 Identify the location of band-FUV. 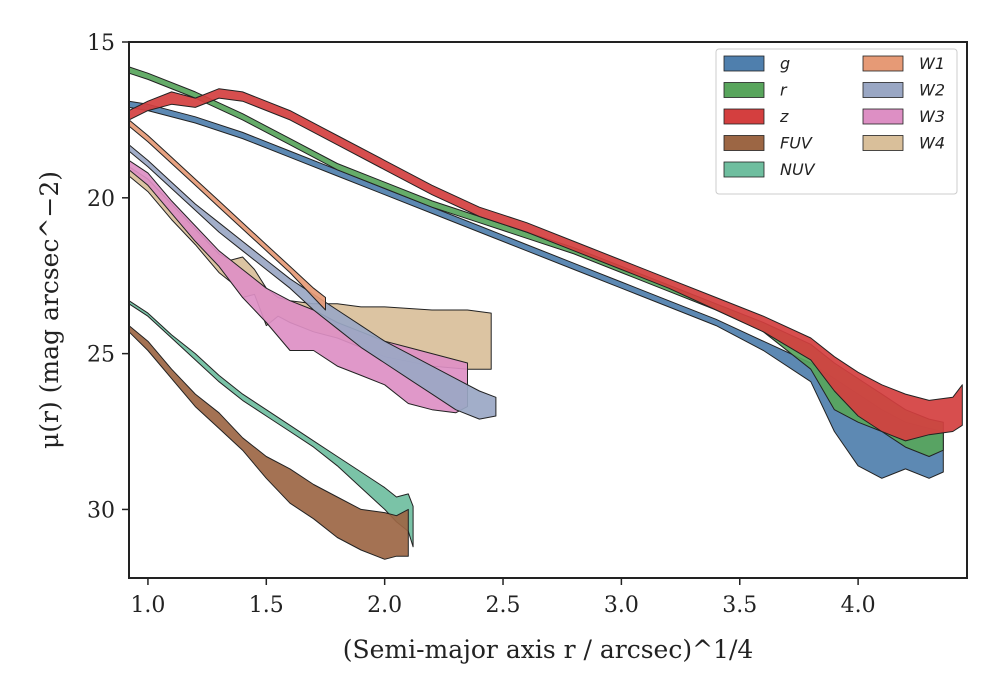
(268, 442).